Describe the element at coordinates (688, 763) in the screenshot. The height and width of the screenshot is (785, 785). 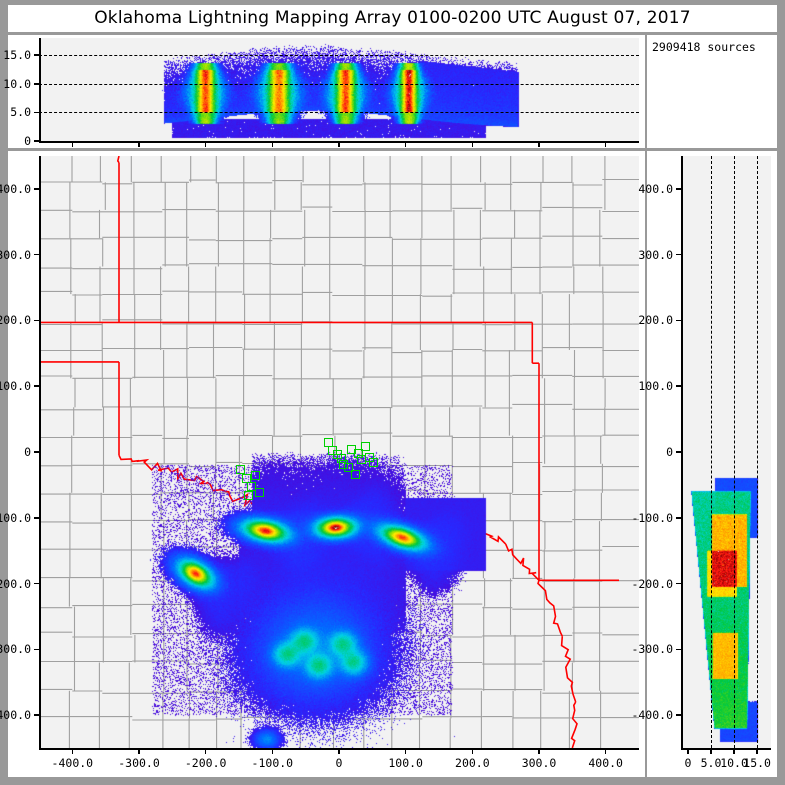
I see `right-x-ticklabel-0: 0` at that location.